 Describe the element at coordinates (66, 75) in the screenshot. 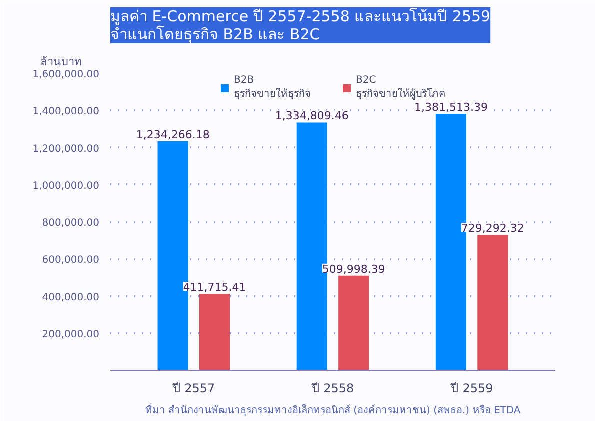

I see `y-tick-label: 1,600,000.00` at that location.